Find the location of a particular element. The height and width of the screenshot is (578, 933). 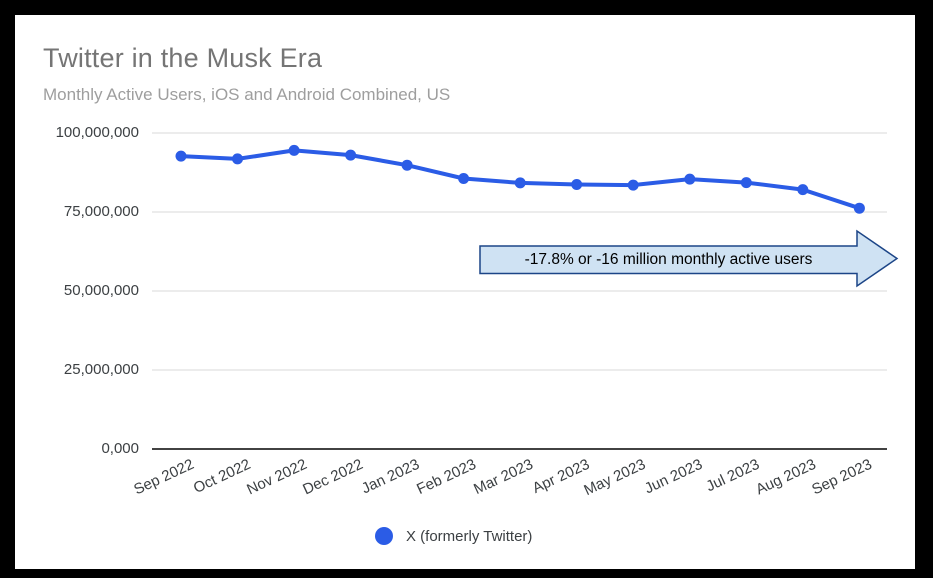

y-tick-label: 75,000,000 is located at coordinates (101, 211).